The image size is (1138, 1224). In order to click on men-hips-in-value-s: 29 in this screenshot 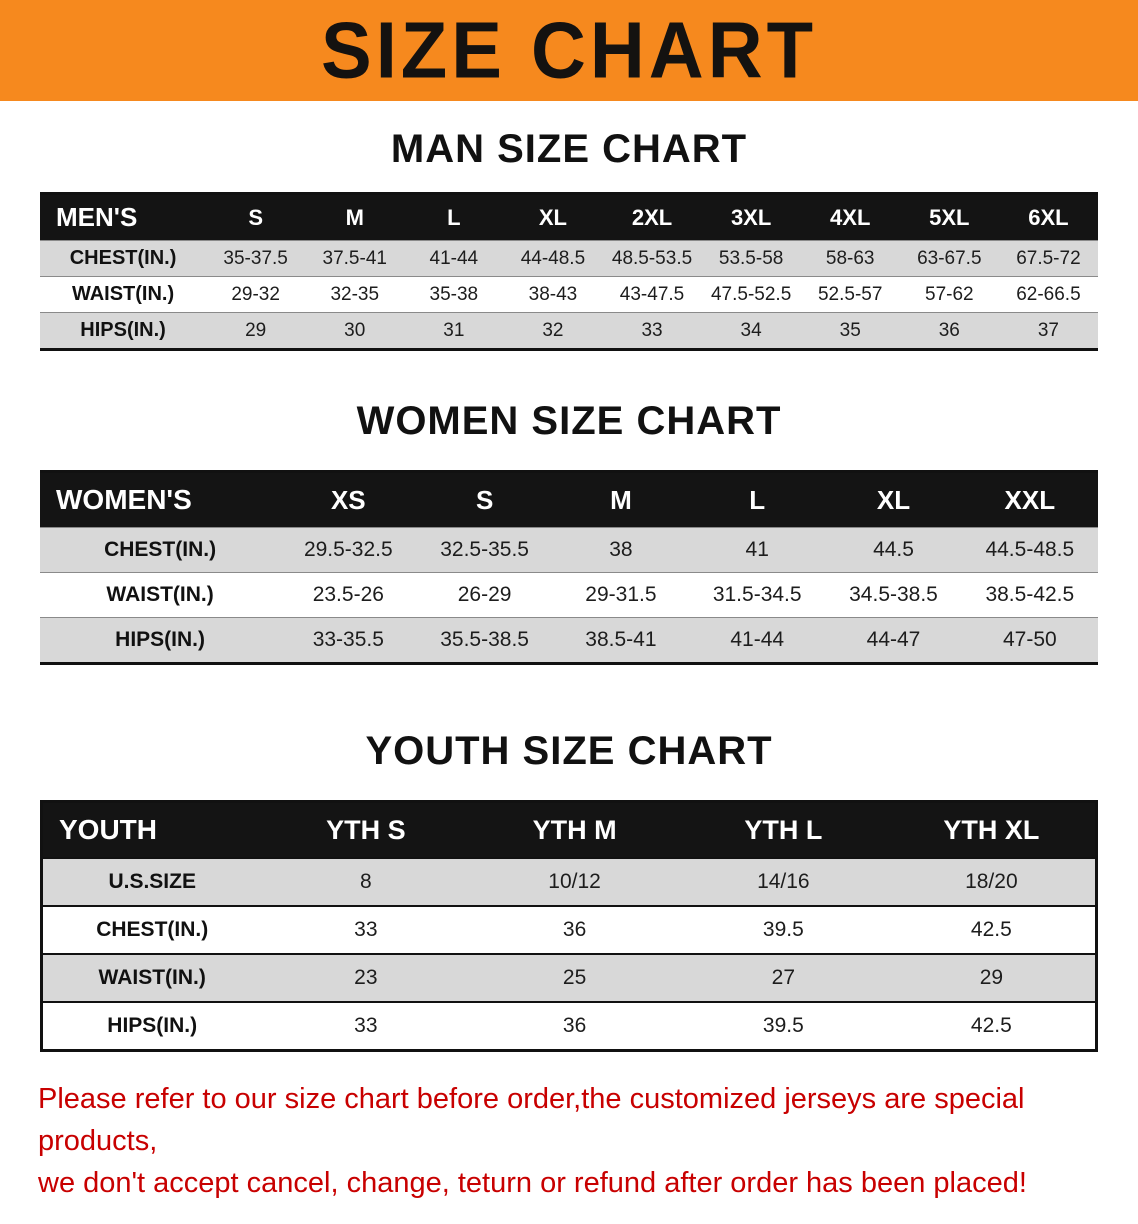, I will do `click(256, 330)`.